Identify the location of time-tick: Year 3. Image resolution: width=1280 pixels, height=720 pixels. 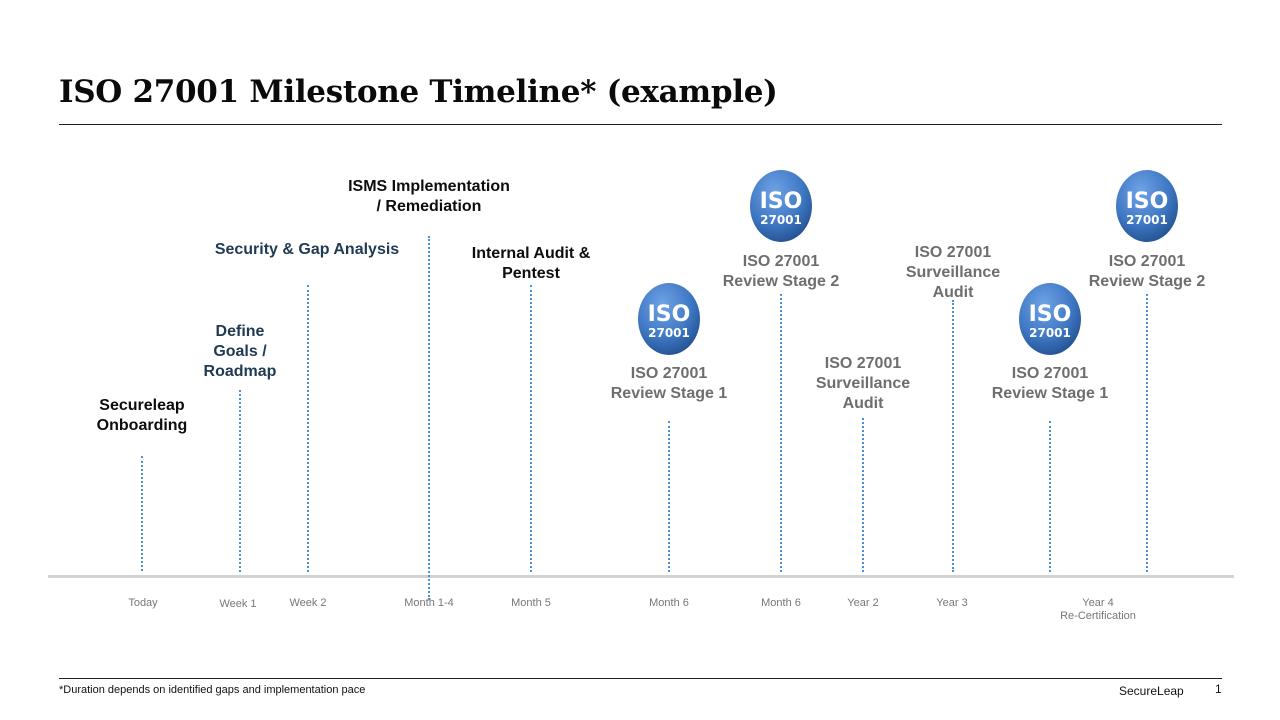
(952, 603).